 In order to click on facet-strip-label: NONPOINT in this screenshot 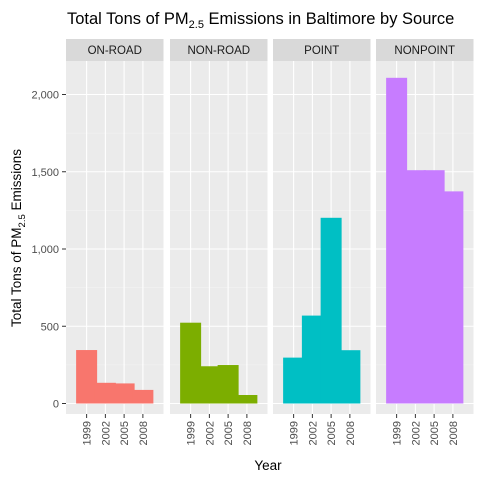, I will do `click(424, 51)`.